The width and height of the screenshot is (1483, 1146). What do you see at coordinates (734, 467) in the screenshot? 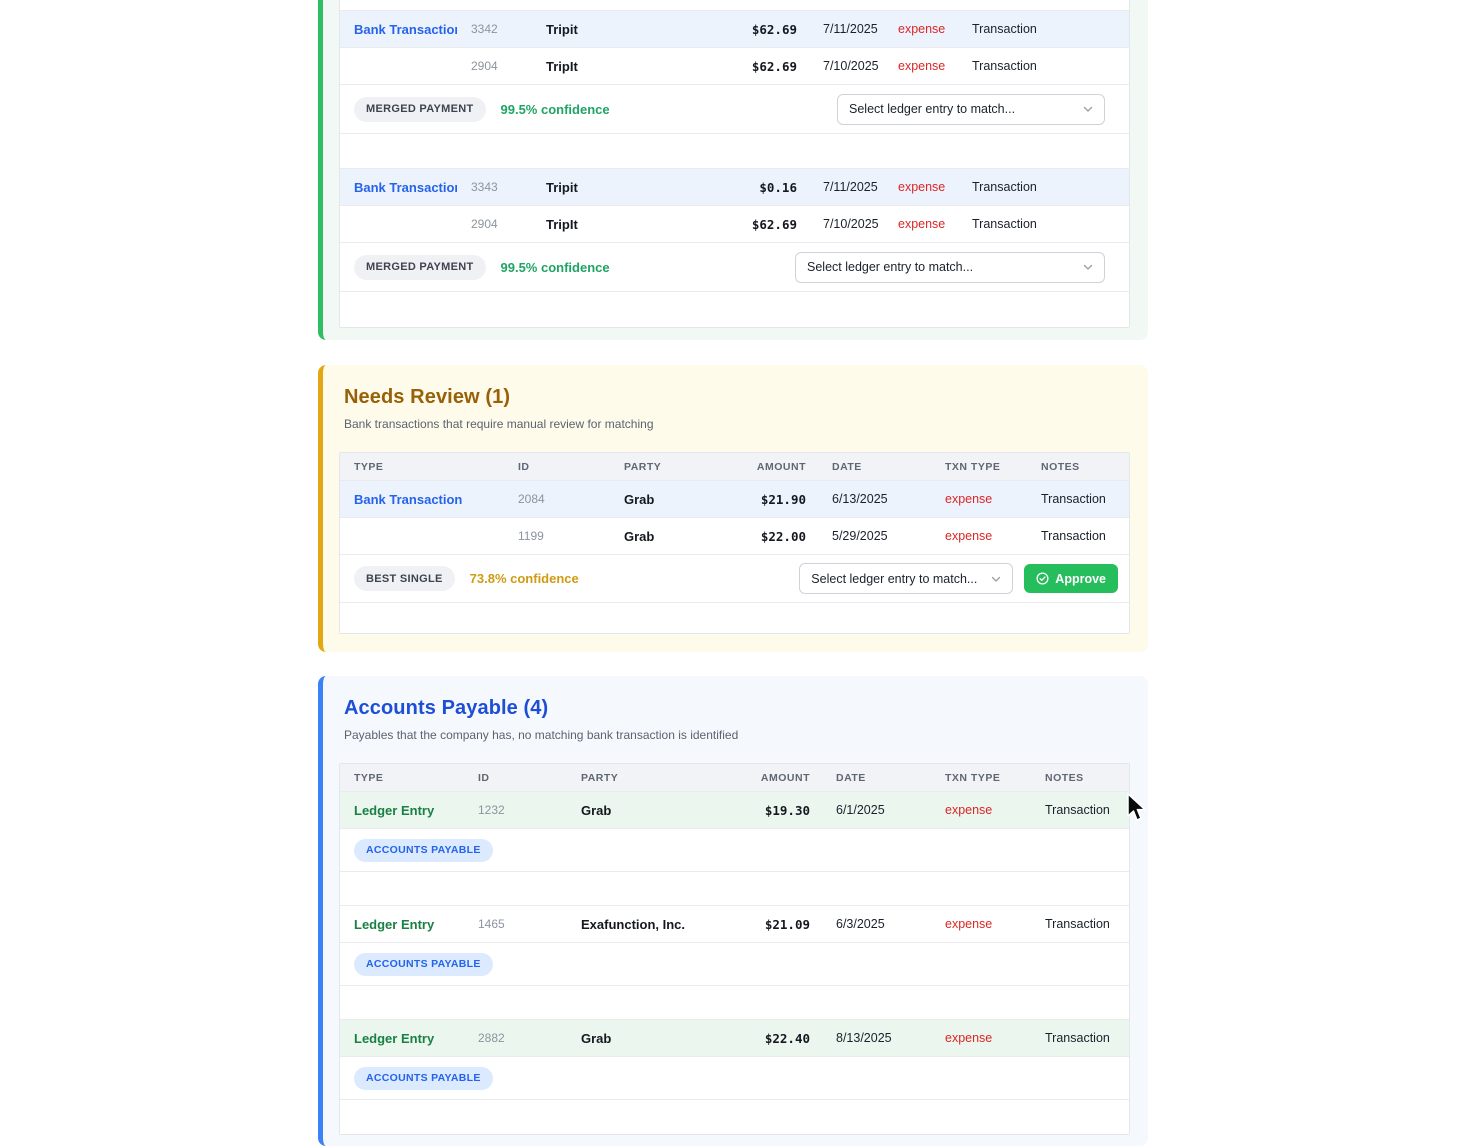
I see `table-header-row: TYPE ID PARTY AMOUNT DATE TXN TYPE NOTES` at bounding box center [734, 467].